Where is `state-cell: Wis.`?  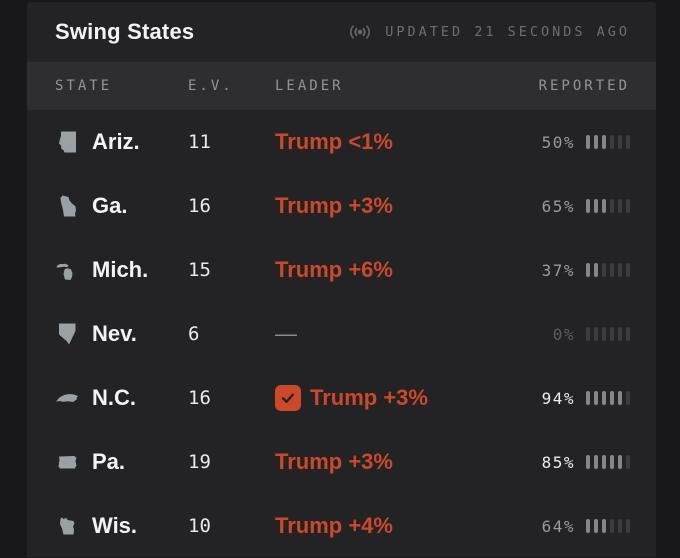
state-cell: Wis. is located at coordinates (121, 526).